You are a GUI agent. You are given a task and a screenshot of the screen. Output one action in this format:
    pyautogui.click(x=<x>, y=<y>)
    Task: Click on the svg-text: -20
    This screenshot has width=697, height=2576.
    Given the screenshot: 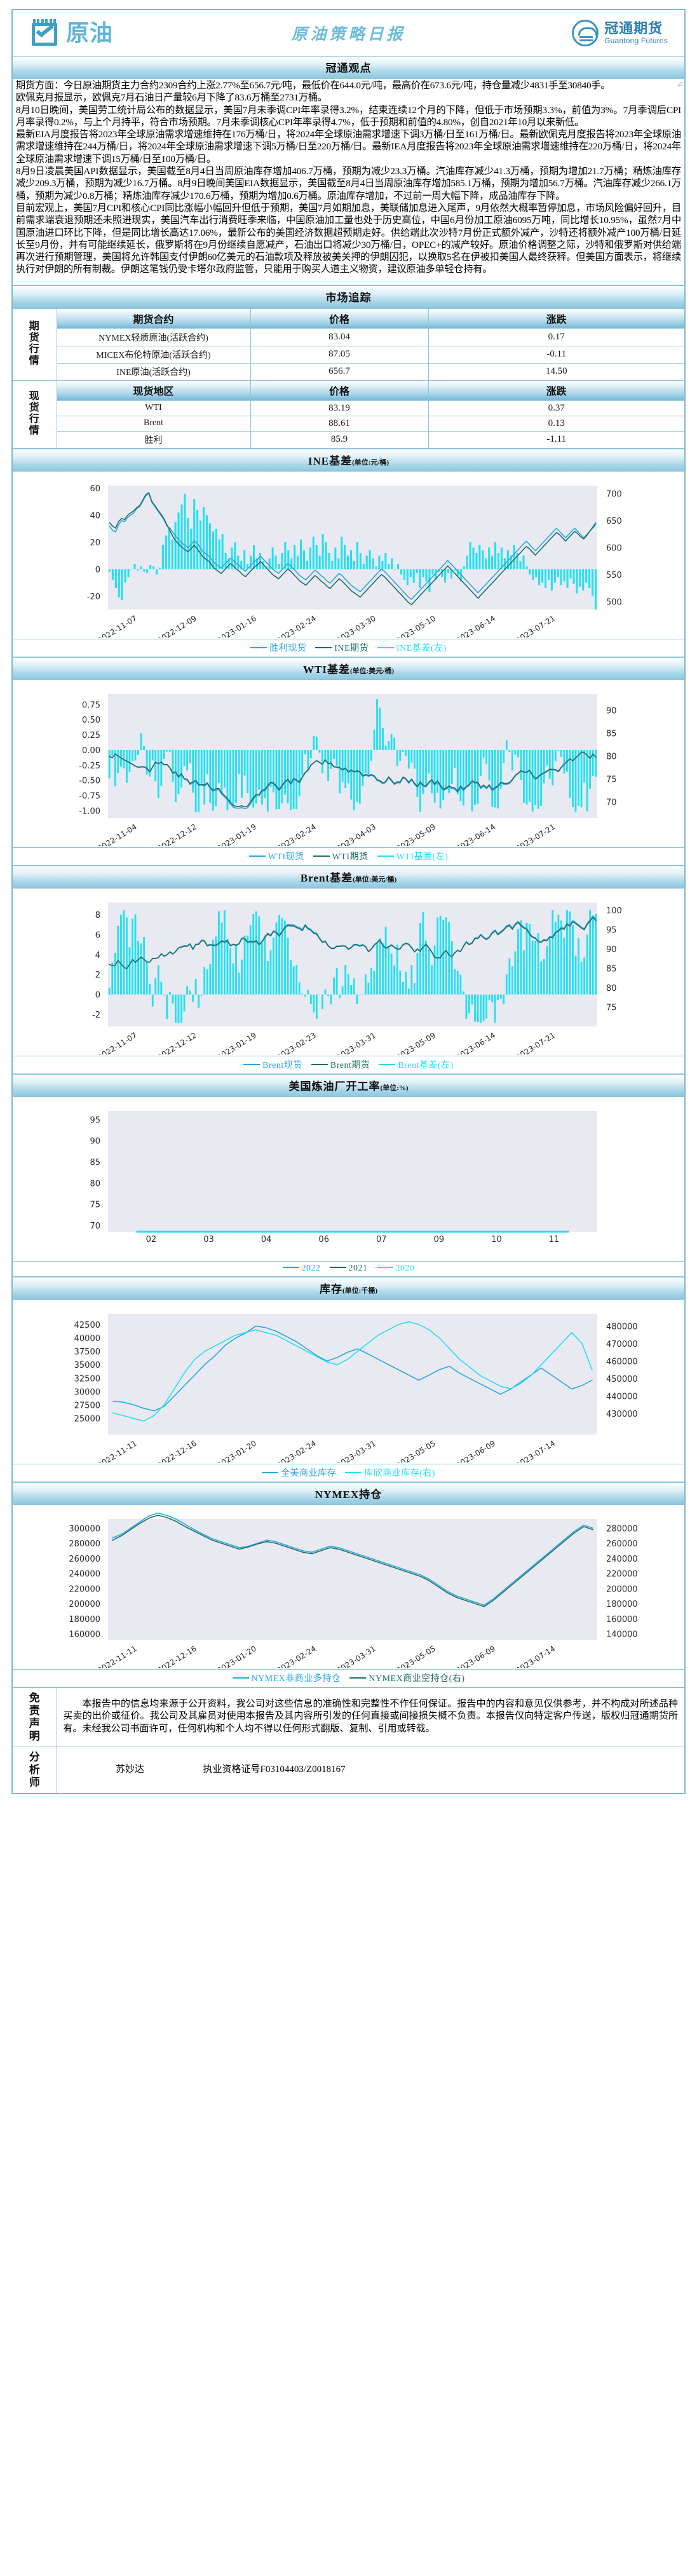 What is the action you would take?
    pyautogui.click(x=93, y=597)
    